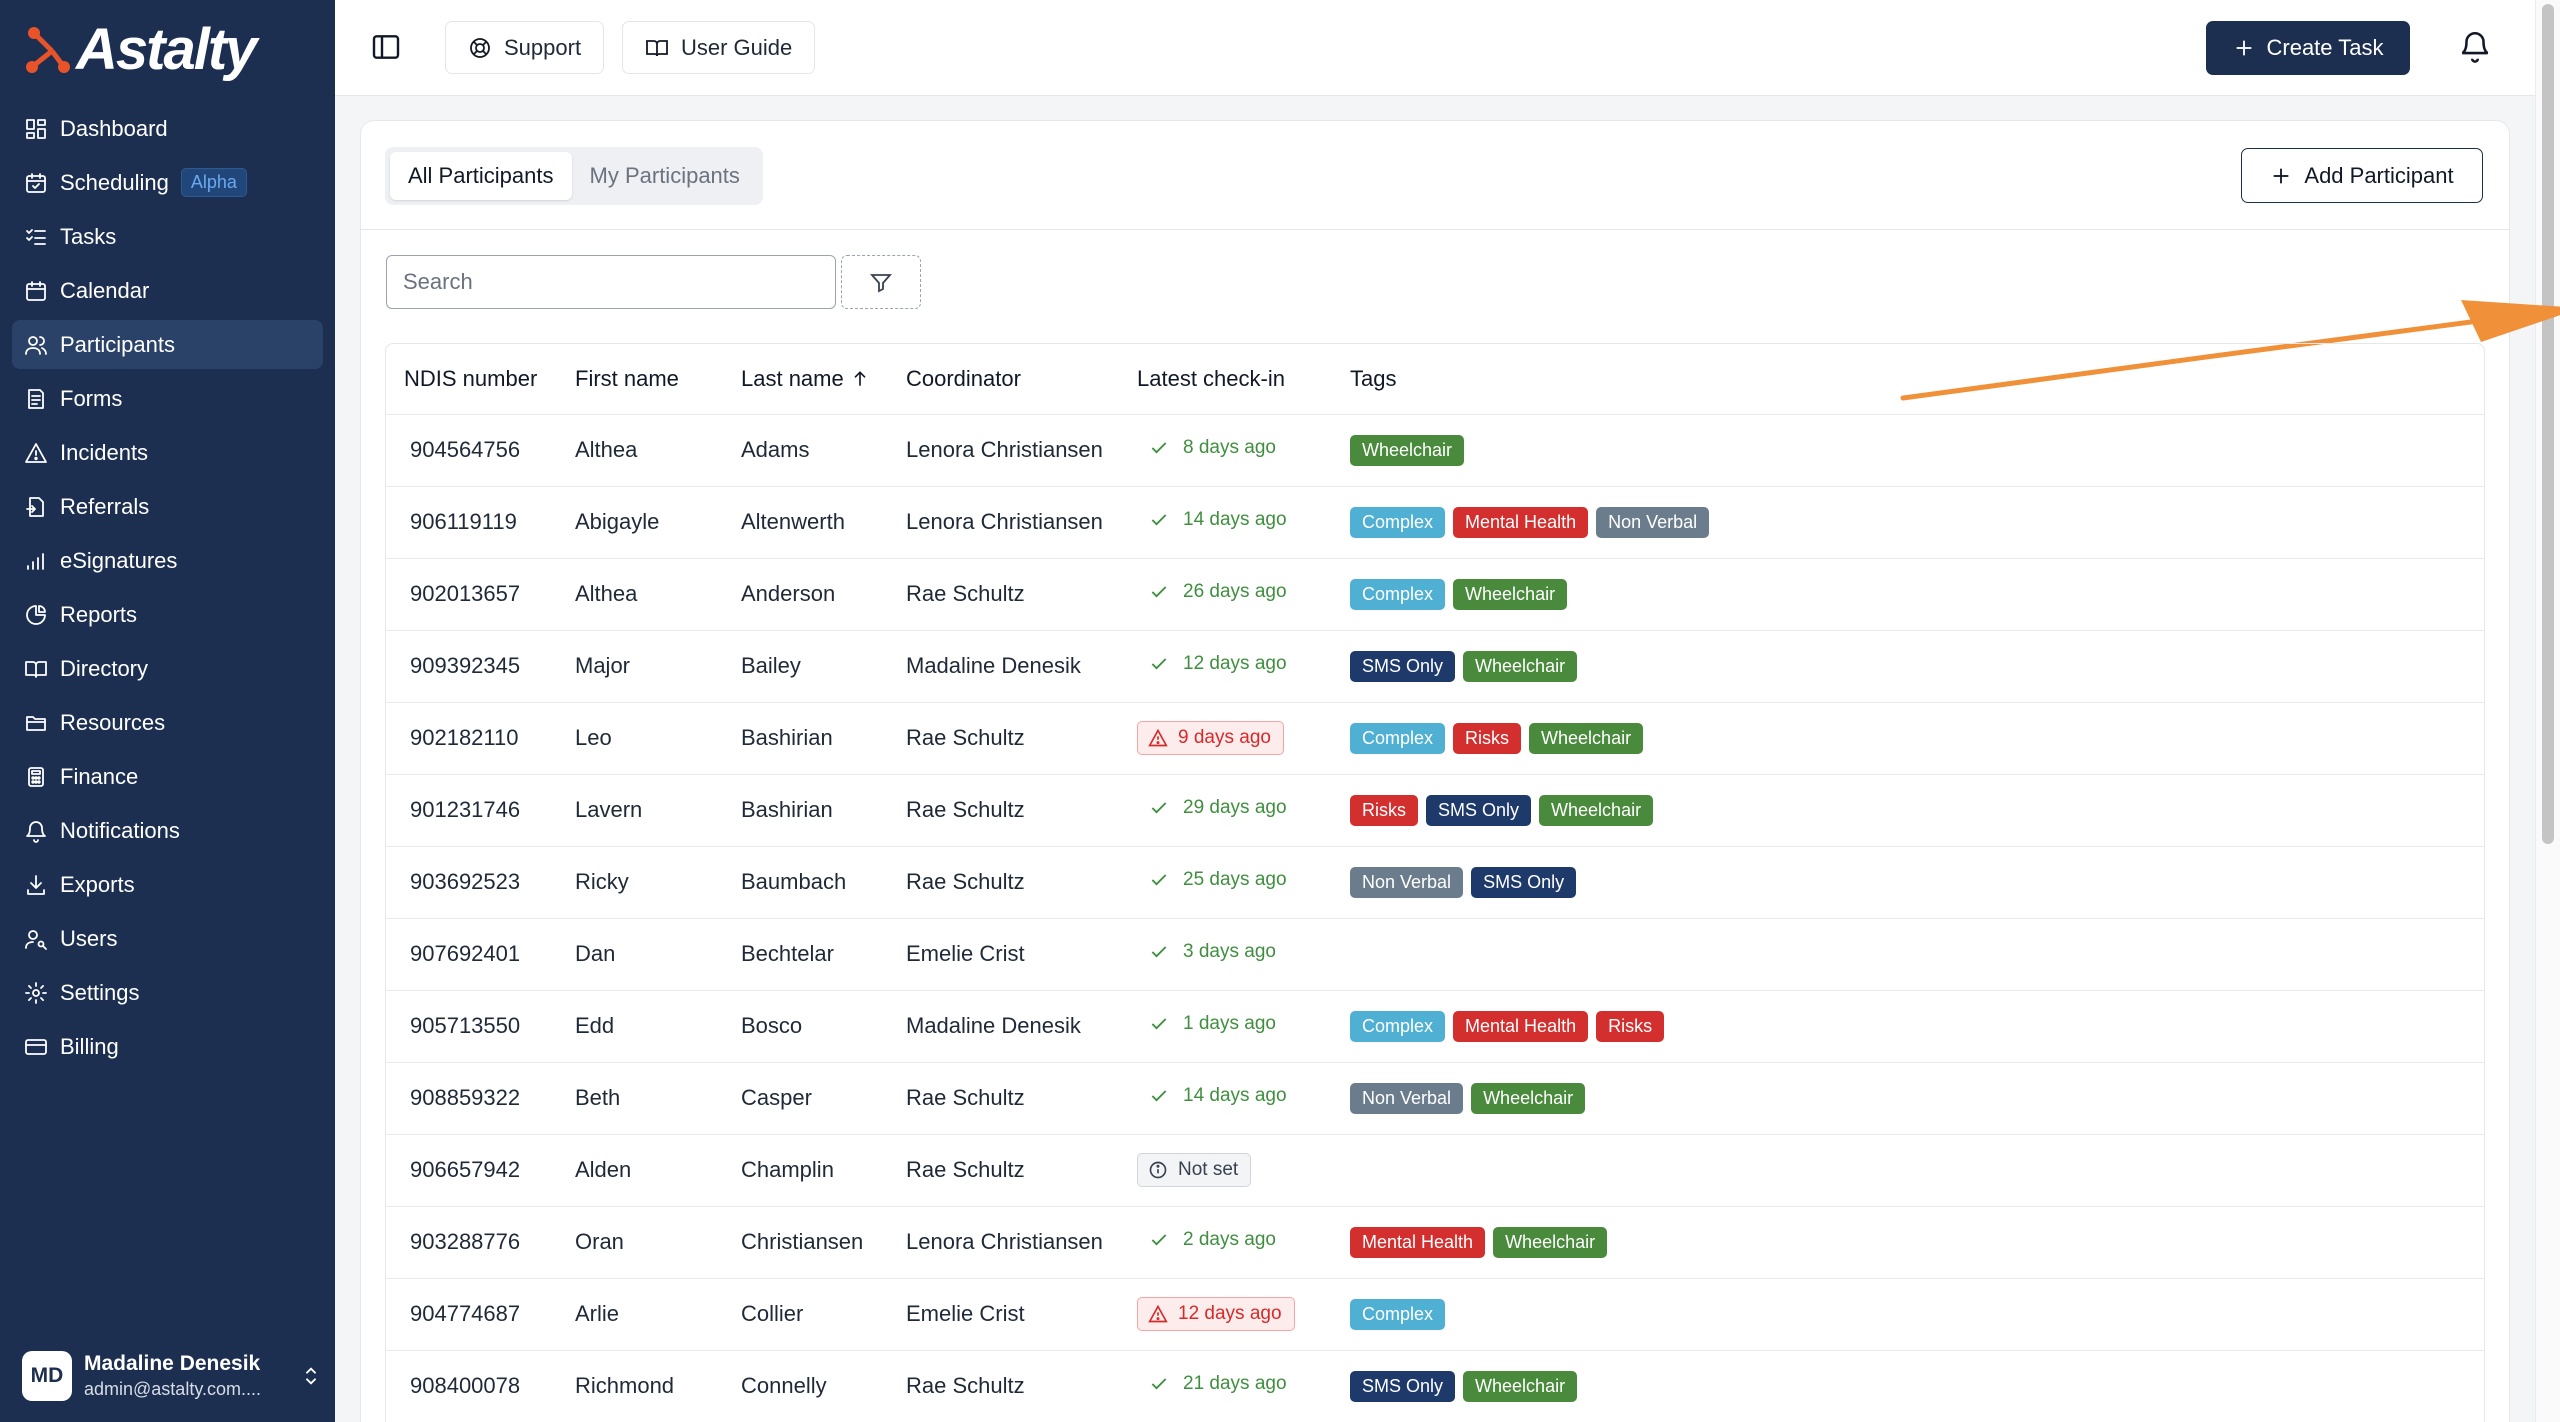  I want to click on search-input, so click(611, 282).